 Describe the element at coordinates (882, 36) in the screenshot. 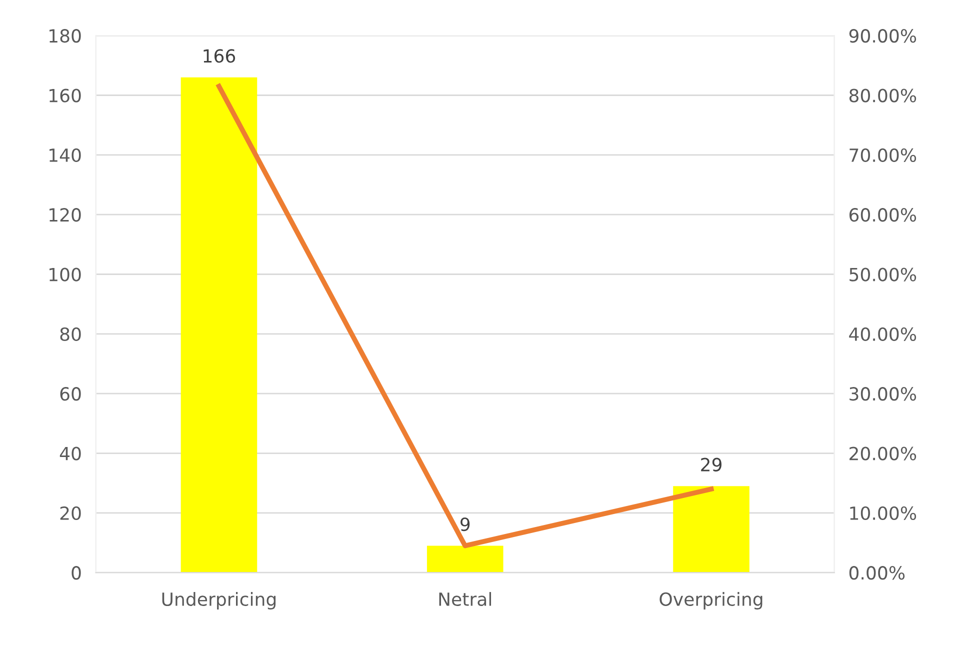

I see `y2-tick-label: 90.00%` at that location.